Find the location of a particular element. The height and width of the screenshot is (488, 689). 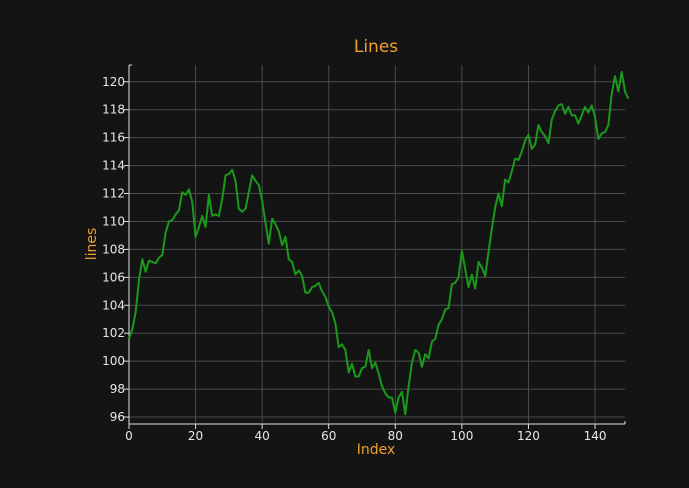

x-tick-label: 100 is located at coordinates (461, 436).